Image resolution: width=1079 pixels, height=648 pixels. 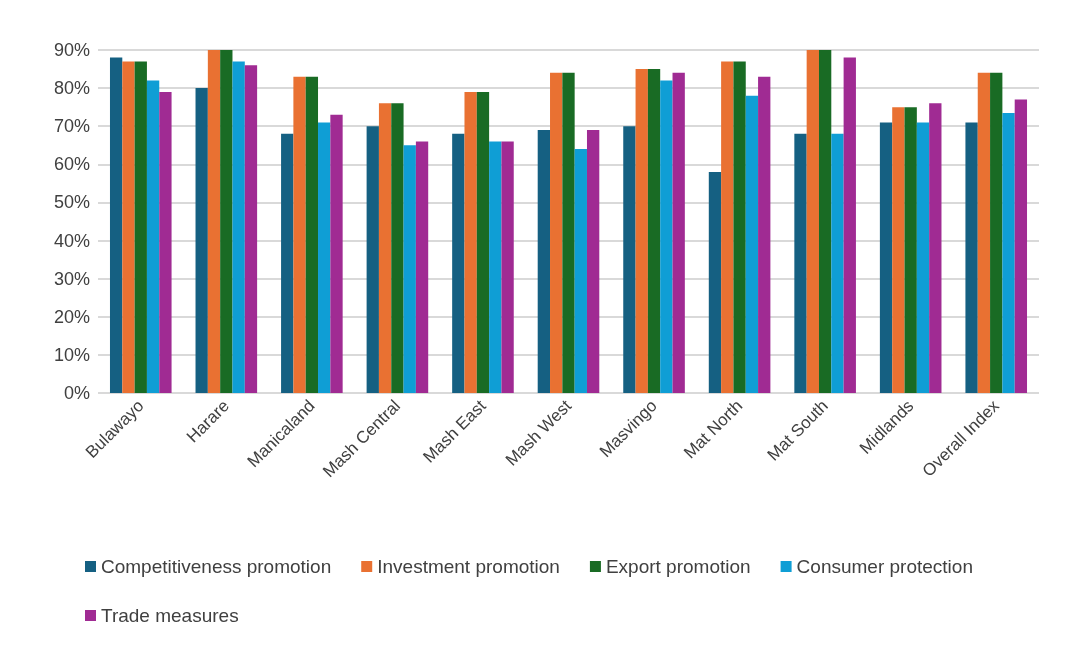 What do you see at coordinates (884, 566) in the screenshot?
I see `legend-label: Consumer protection` at bounding box center [884, 566].